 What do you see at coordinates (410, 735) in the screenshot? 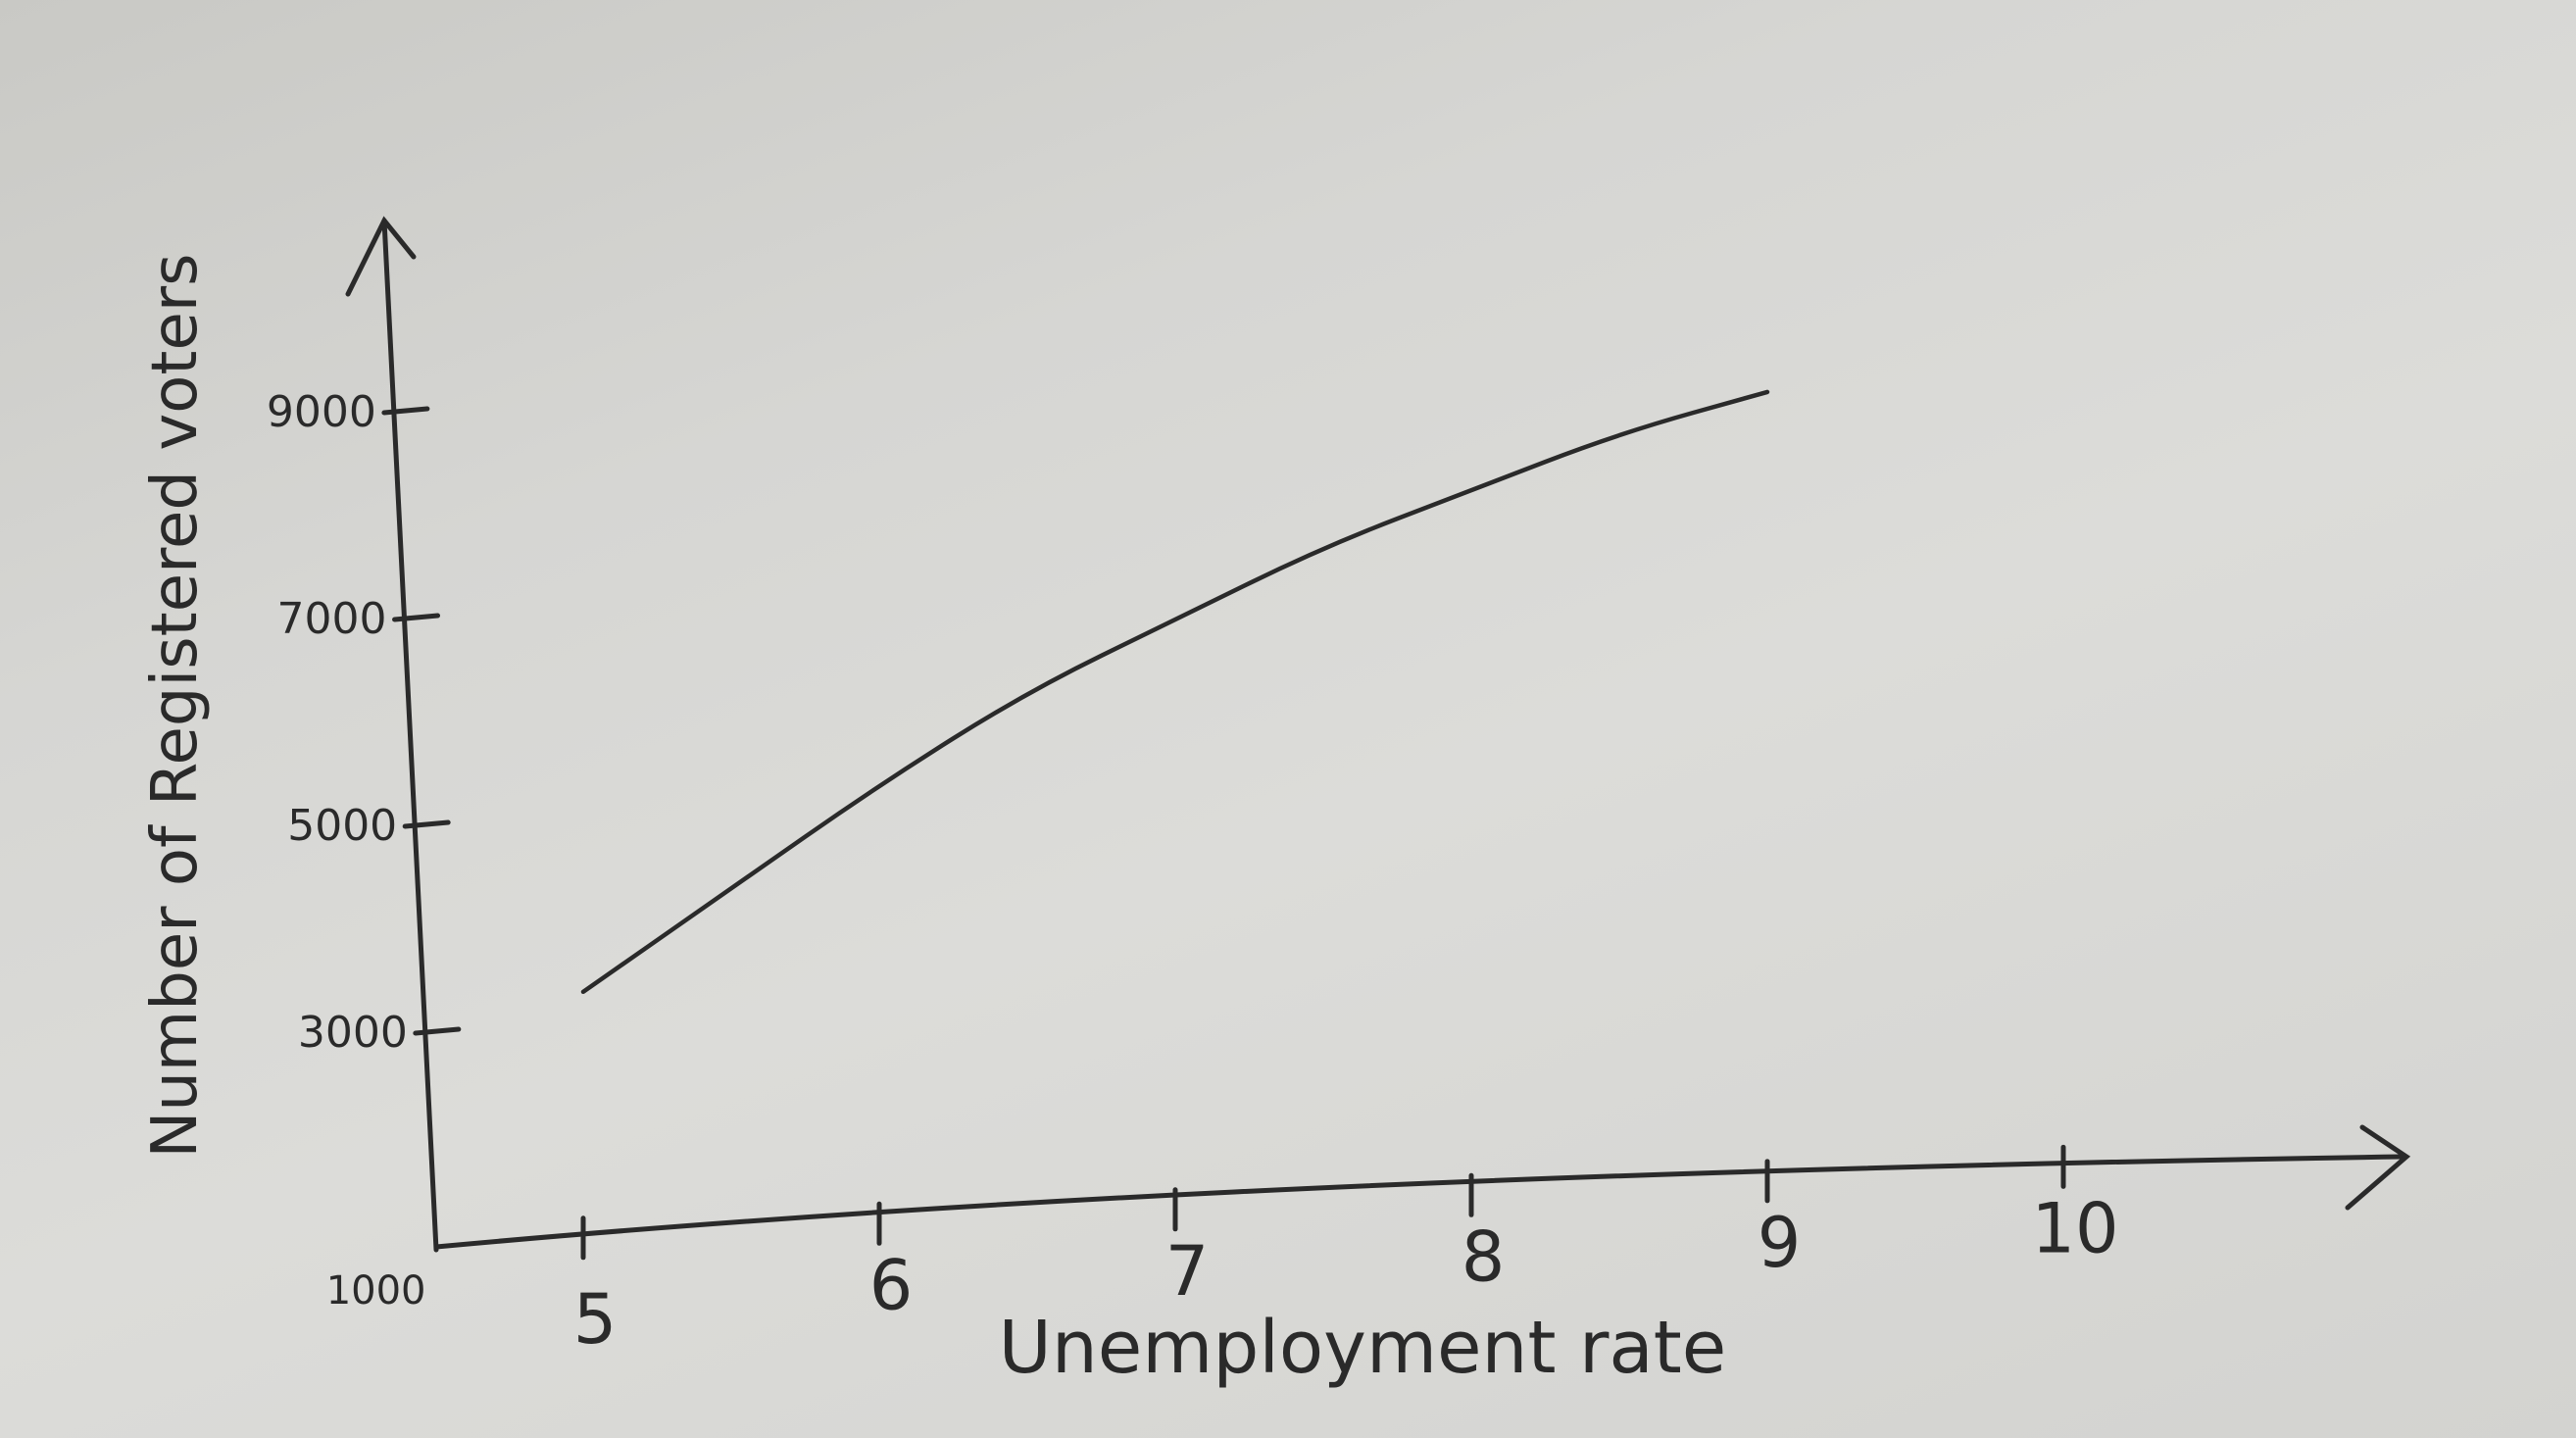
I see `y-axis-line` at bounding box center [410, 735].